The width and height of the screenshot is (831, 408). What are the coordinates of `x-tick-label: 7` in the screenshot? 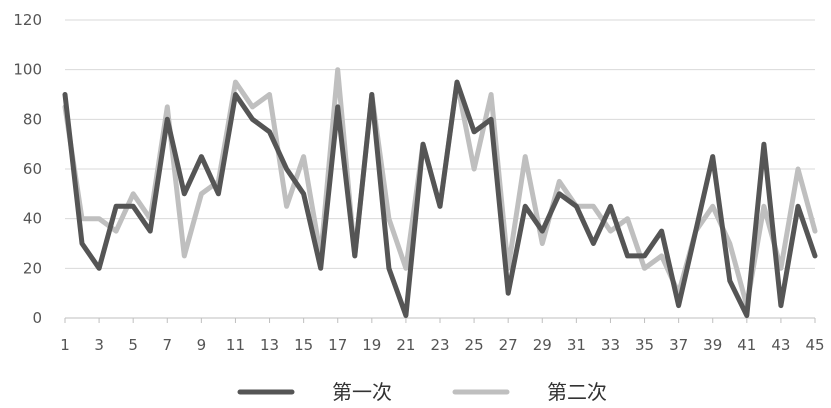 It's located at (167, 345).